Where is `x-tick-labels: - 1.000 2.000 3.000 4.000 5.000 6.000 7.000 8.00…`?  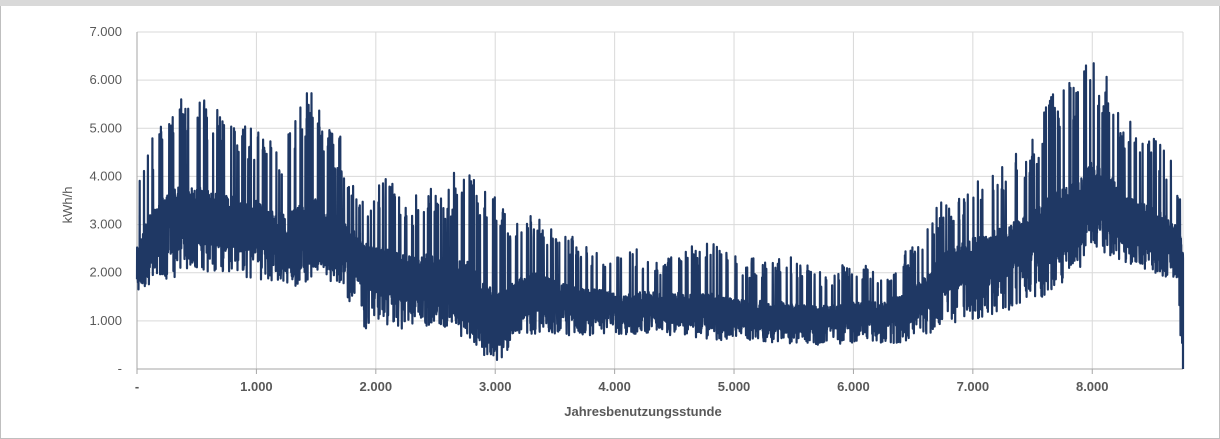 x-tick-labels: - 1.000 2.000 3.000 4.000 5.000 6.000 7.000 8.00… is located at coordinates (622, 386).